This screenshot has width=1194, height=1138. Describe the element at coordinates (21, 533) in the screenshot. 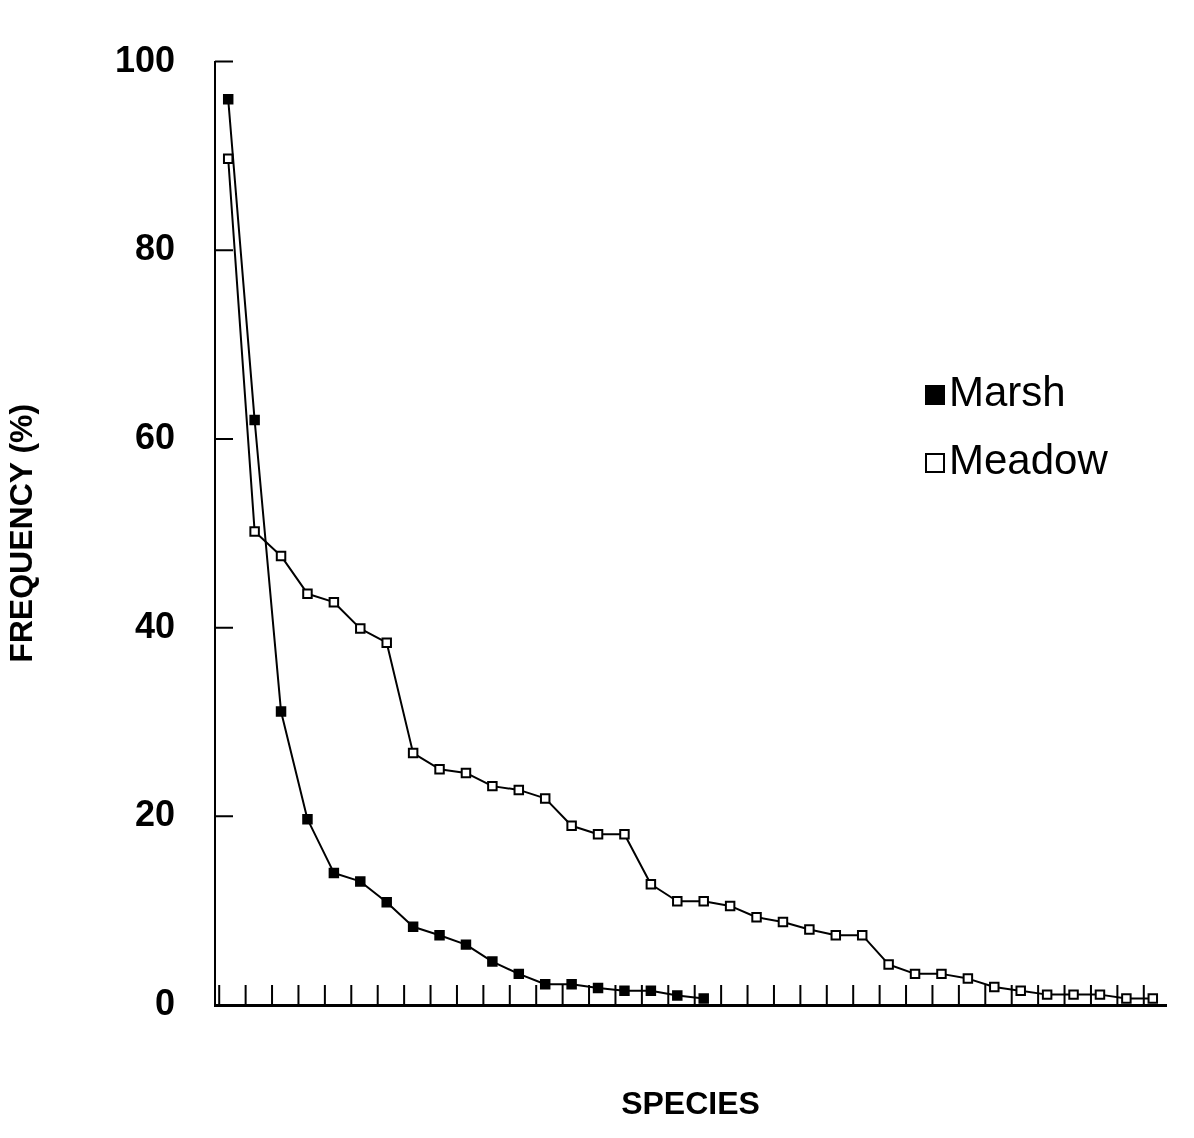

I see `y-axis-title: FREQUENCY (%)` at that location.